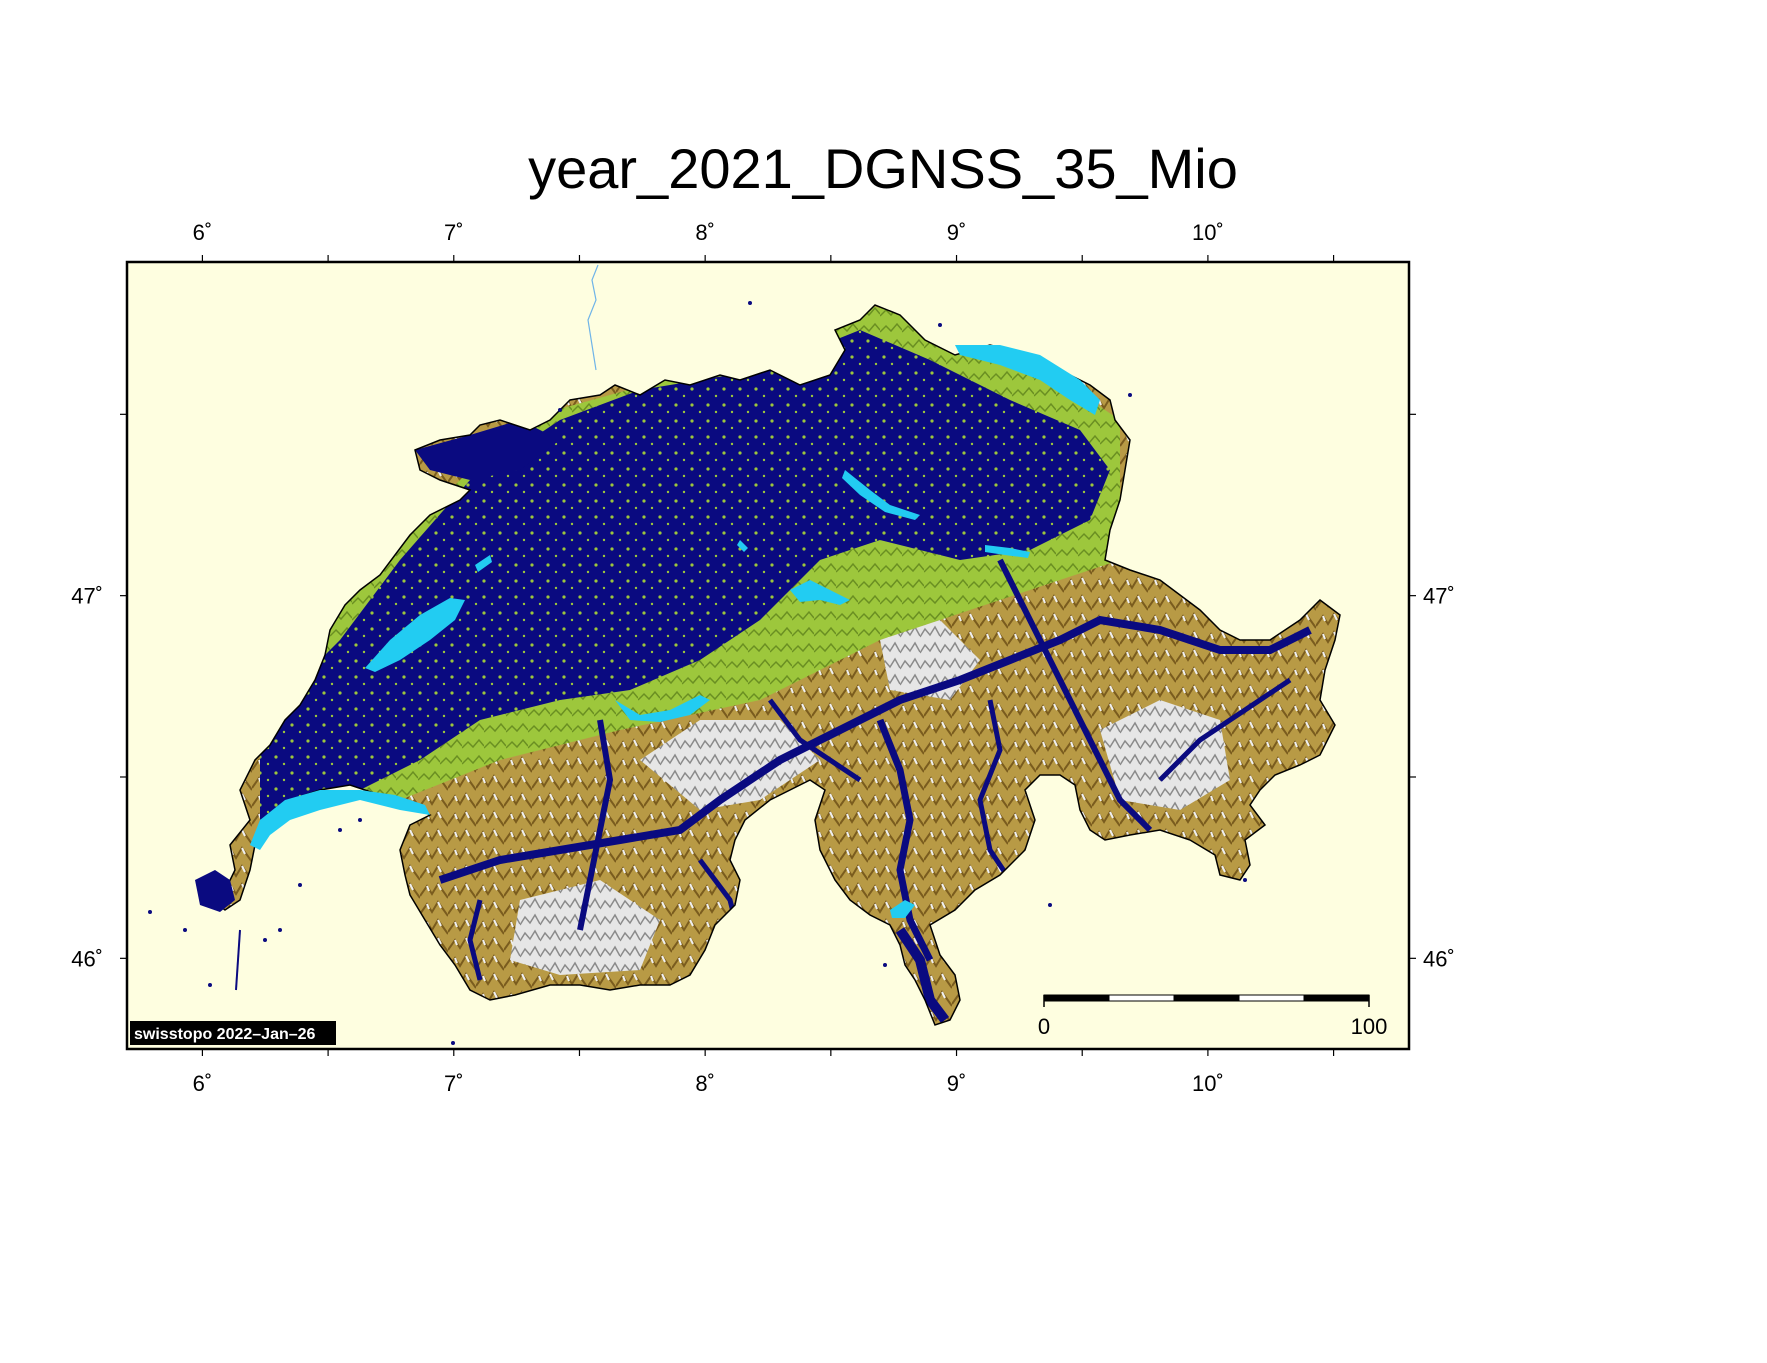  What do you see at coordinates (1439, 596) in the screenshot?
I see `lat-tick-label-right: 47˚` at bounding box center [1439, 596].